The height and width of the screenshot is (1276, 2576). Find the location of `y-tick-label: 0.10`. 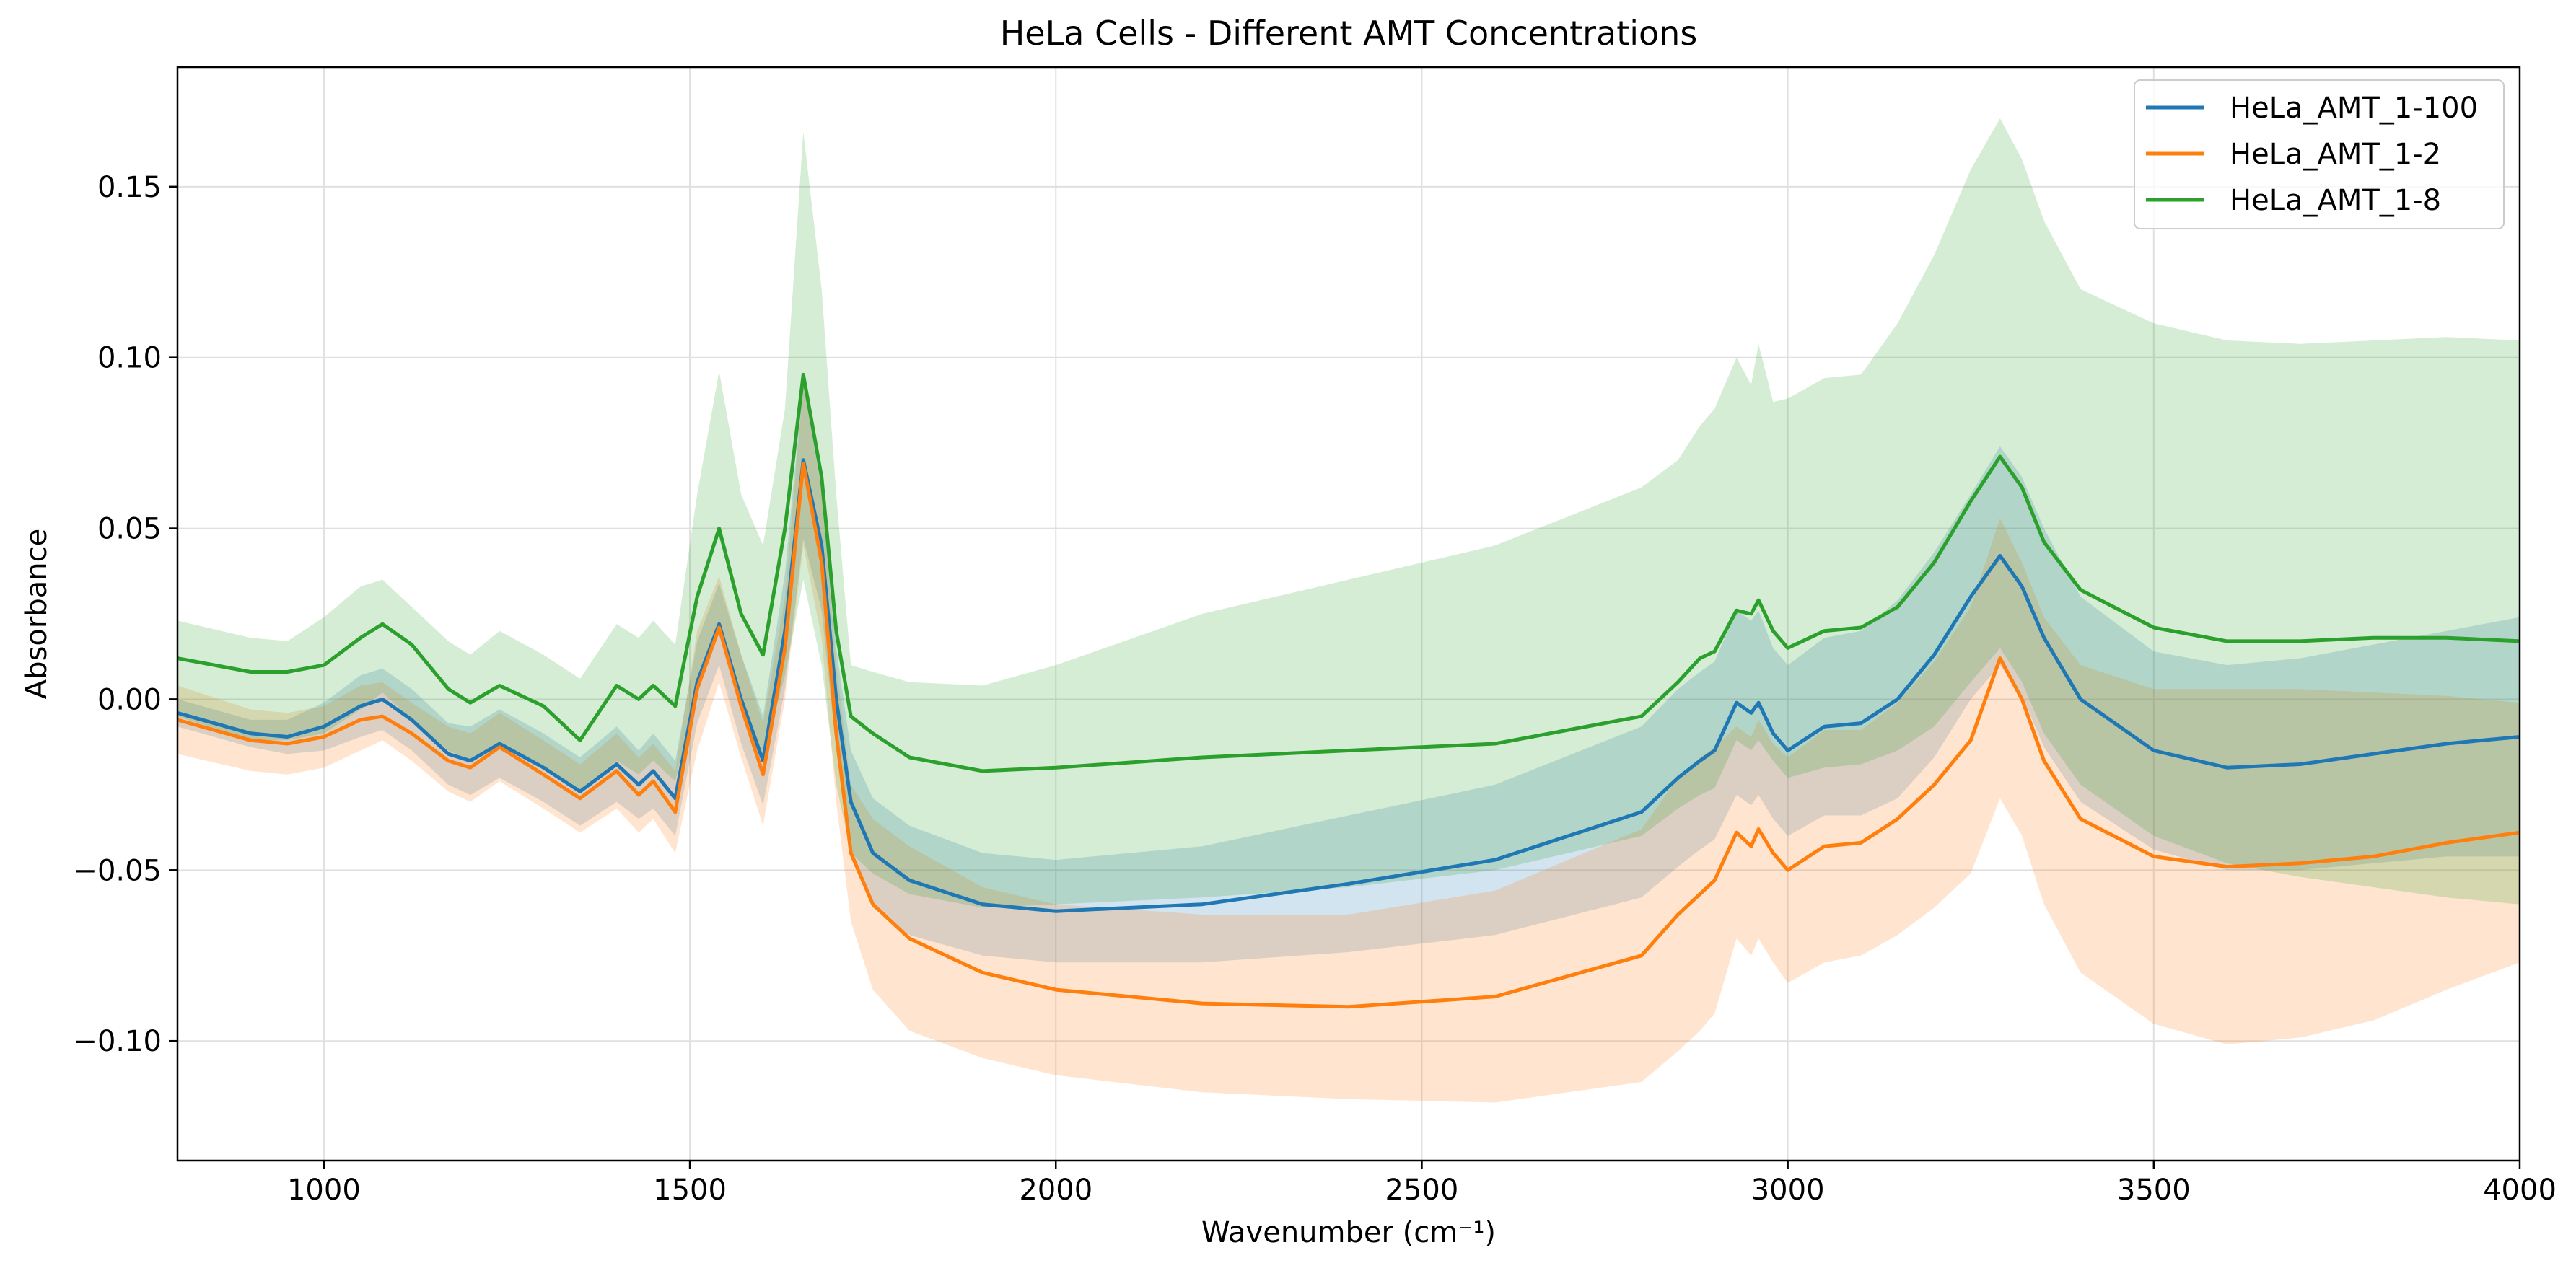

y-tick-label: 0.10 is located at coordinates (129, 359).